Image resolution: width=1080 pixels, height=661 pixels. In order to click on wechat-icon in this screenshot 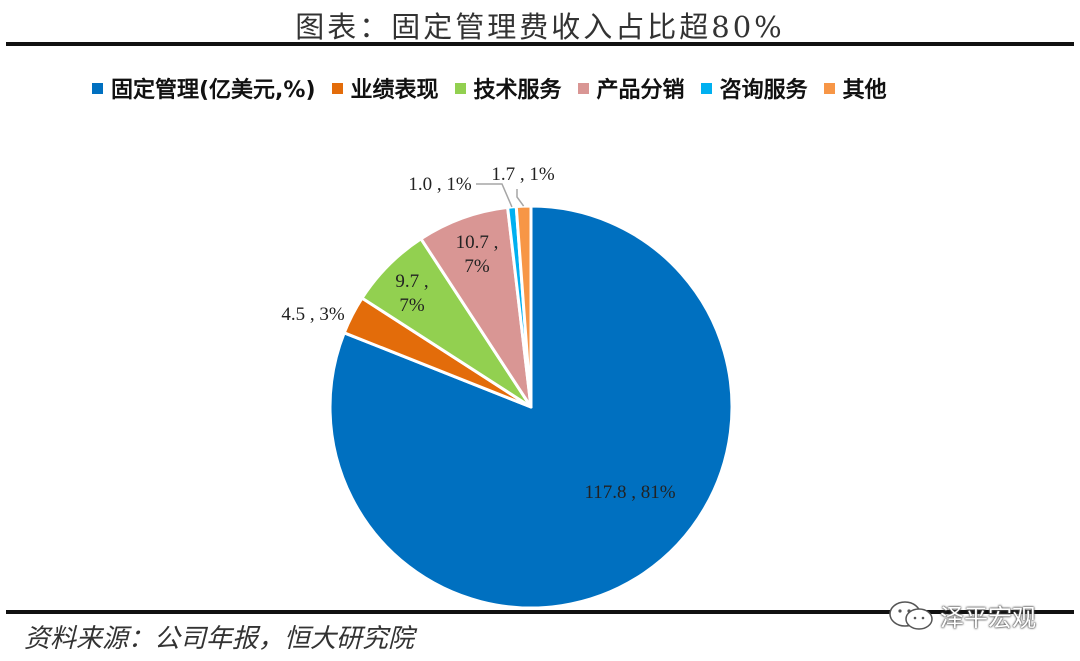, I will do `click(911, 615)`.